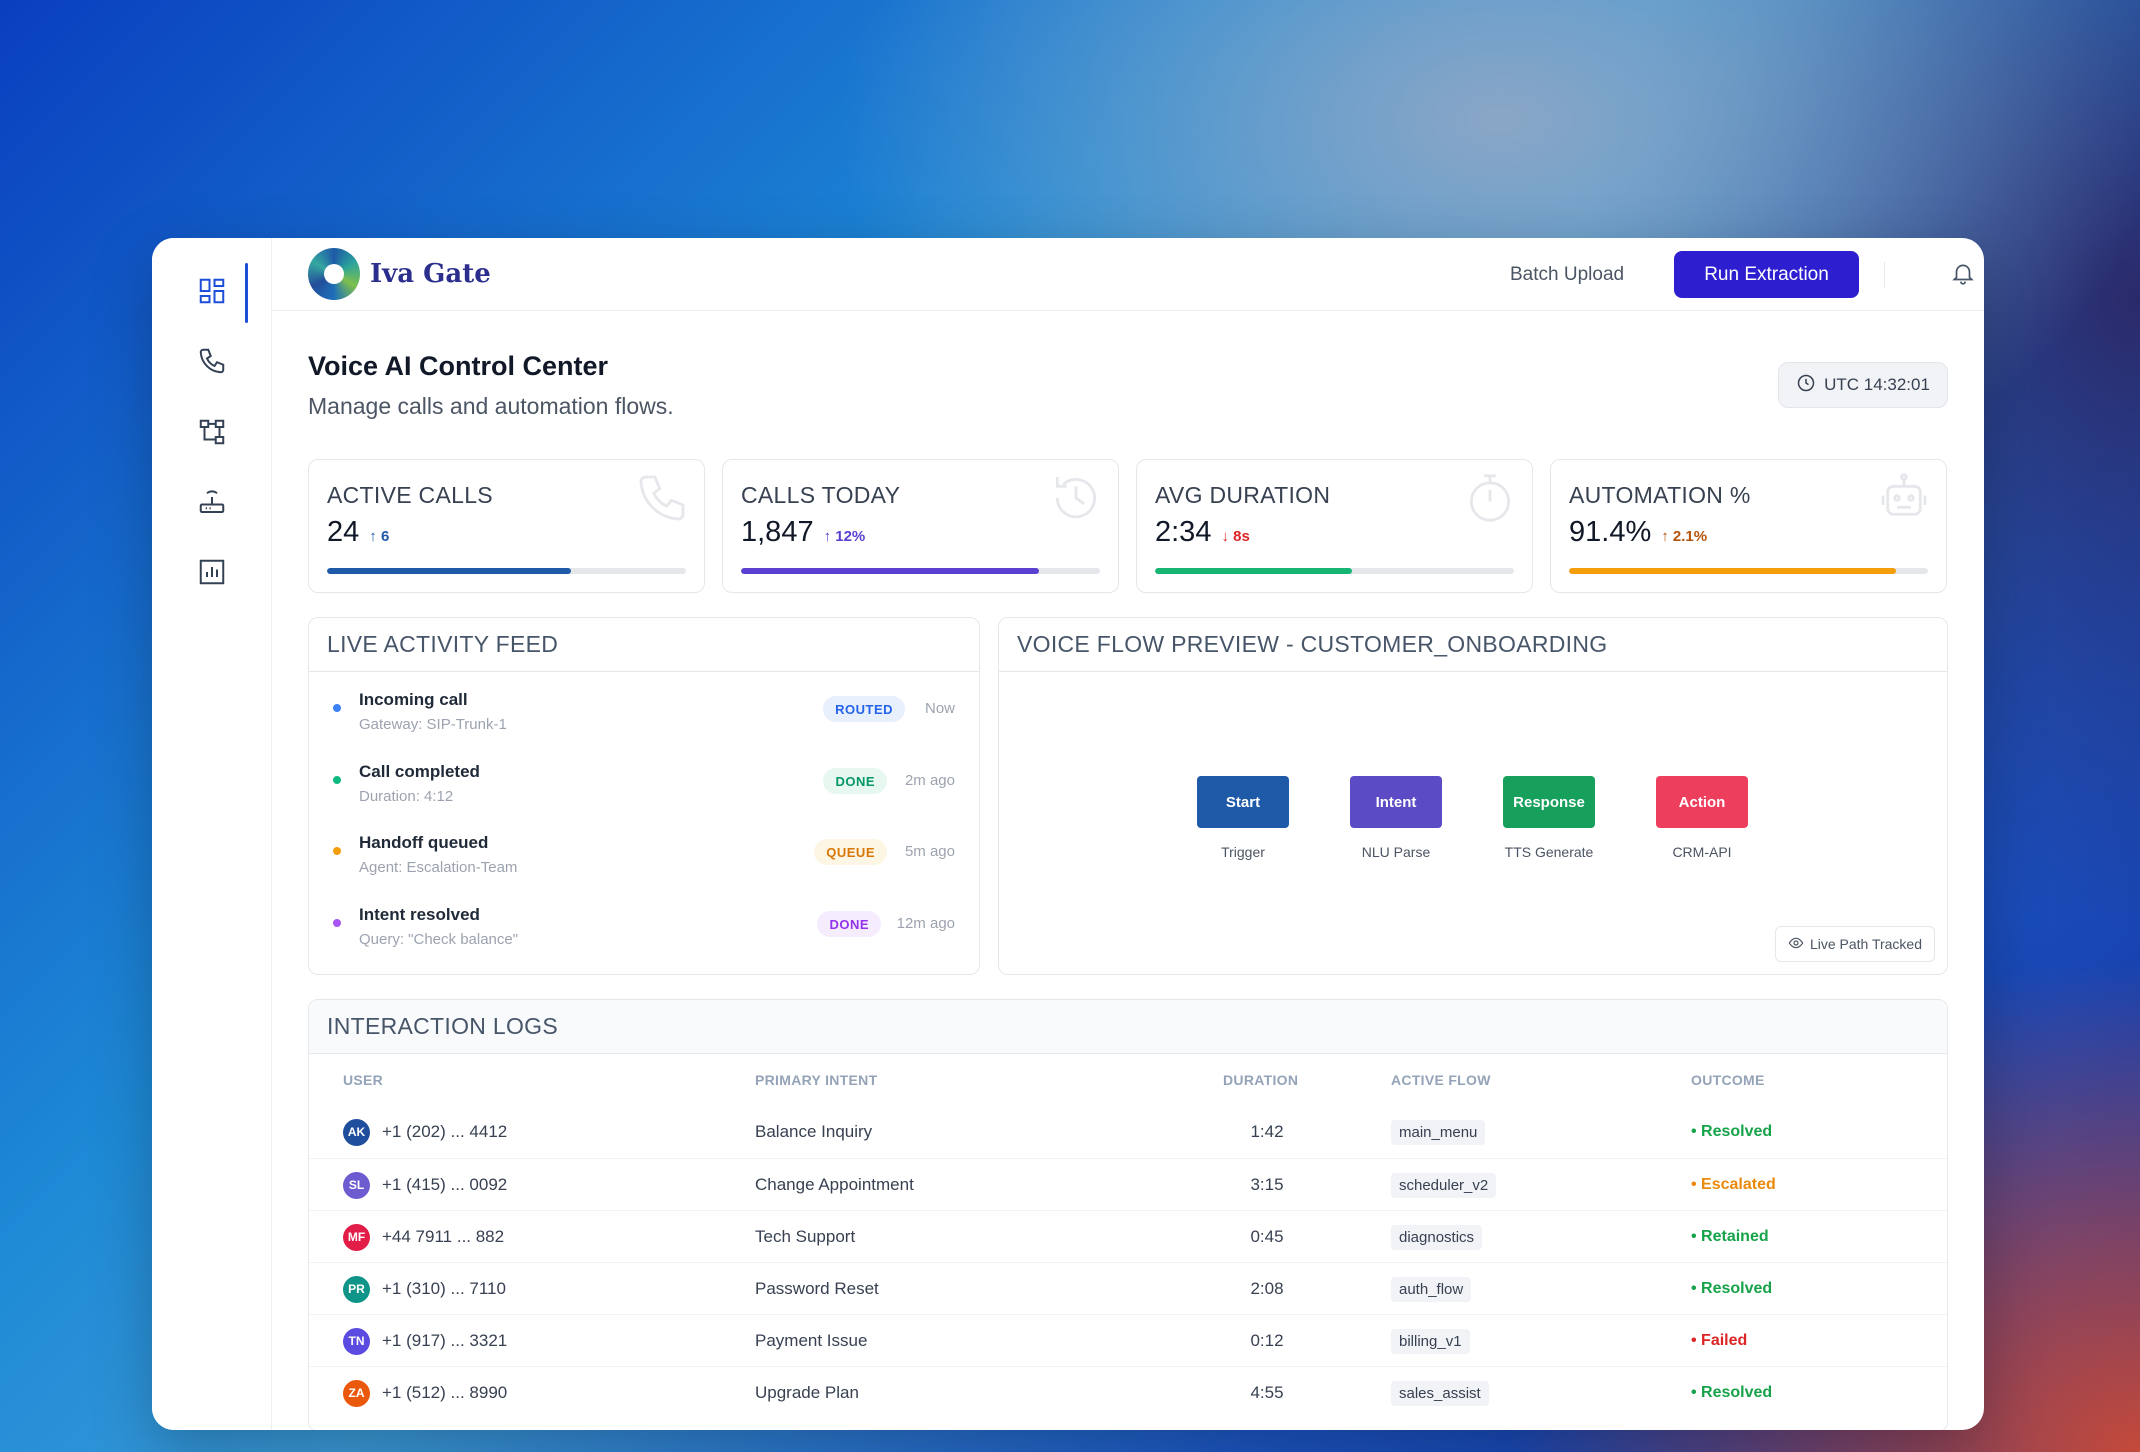 This screenshot has height=1452, width=2140. Describe the element at coordinates (1128, 1027) in the screenshot. I see `logs-title: INTERACTION LOGS` at that location.